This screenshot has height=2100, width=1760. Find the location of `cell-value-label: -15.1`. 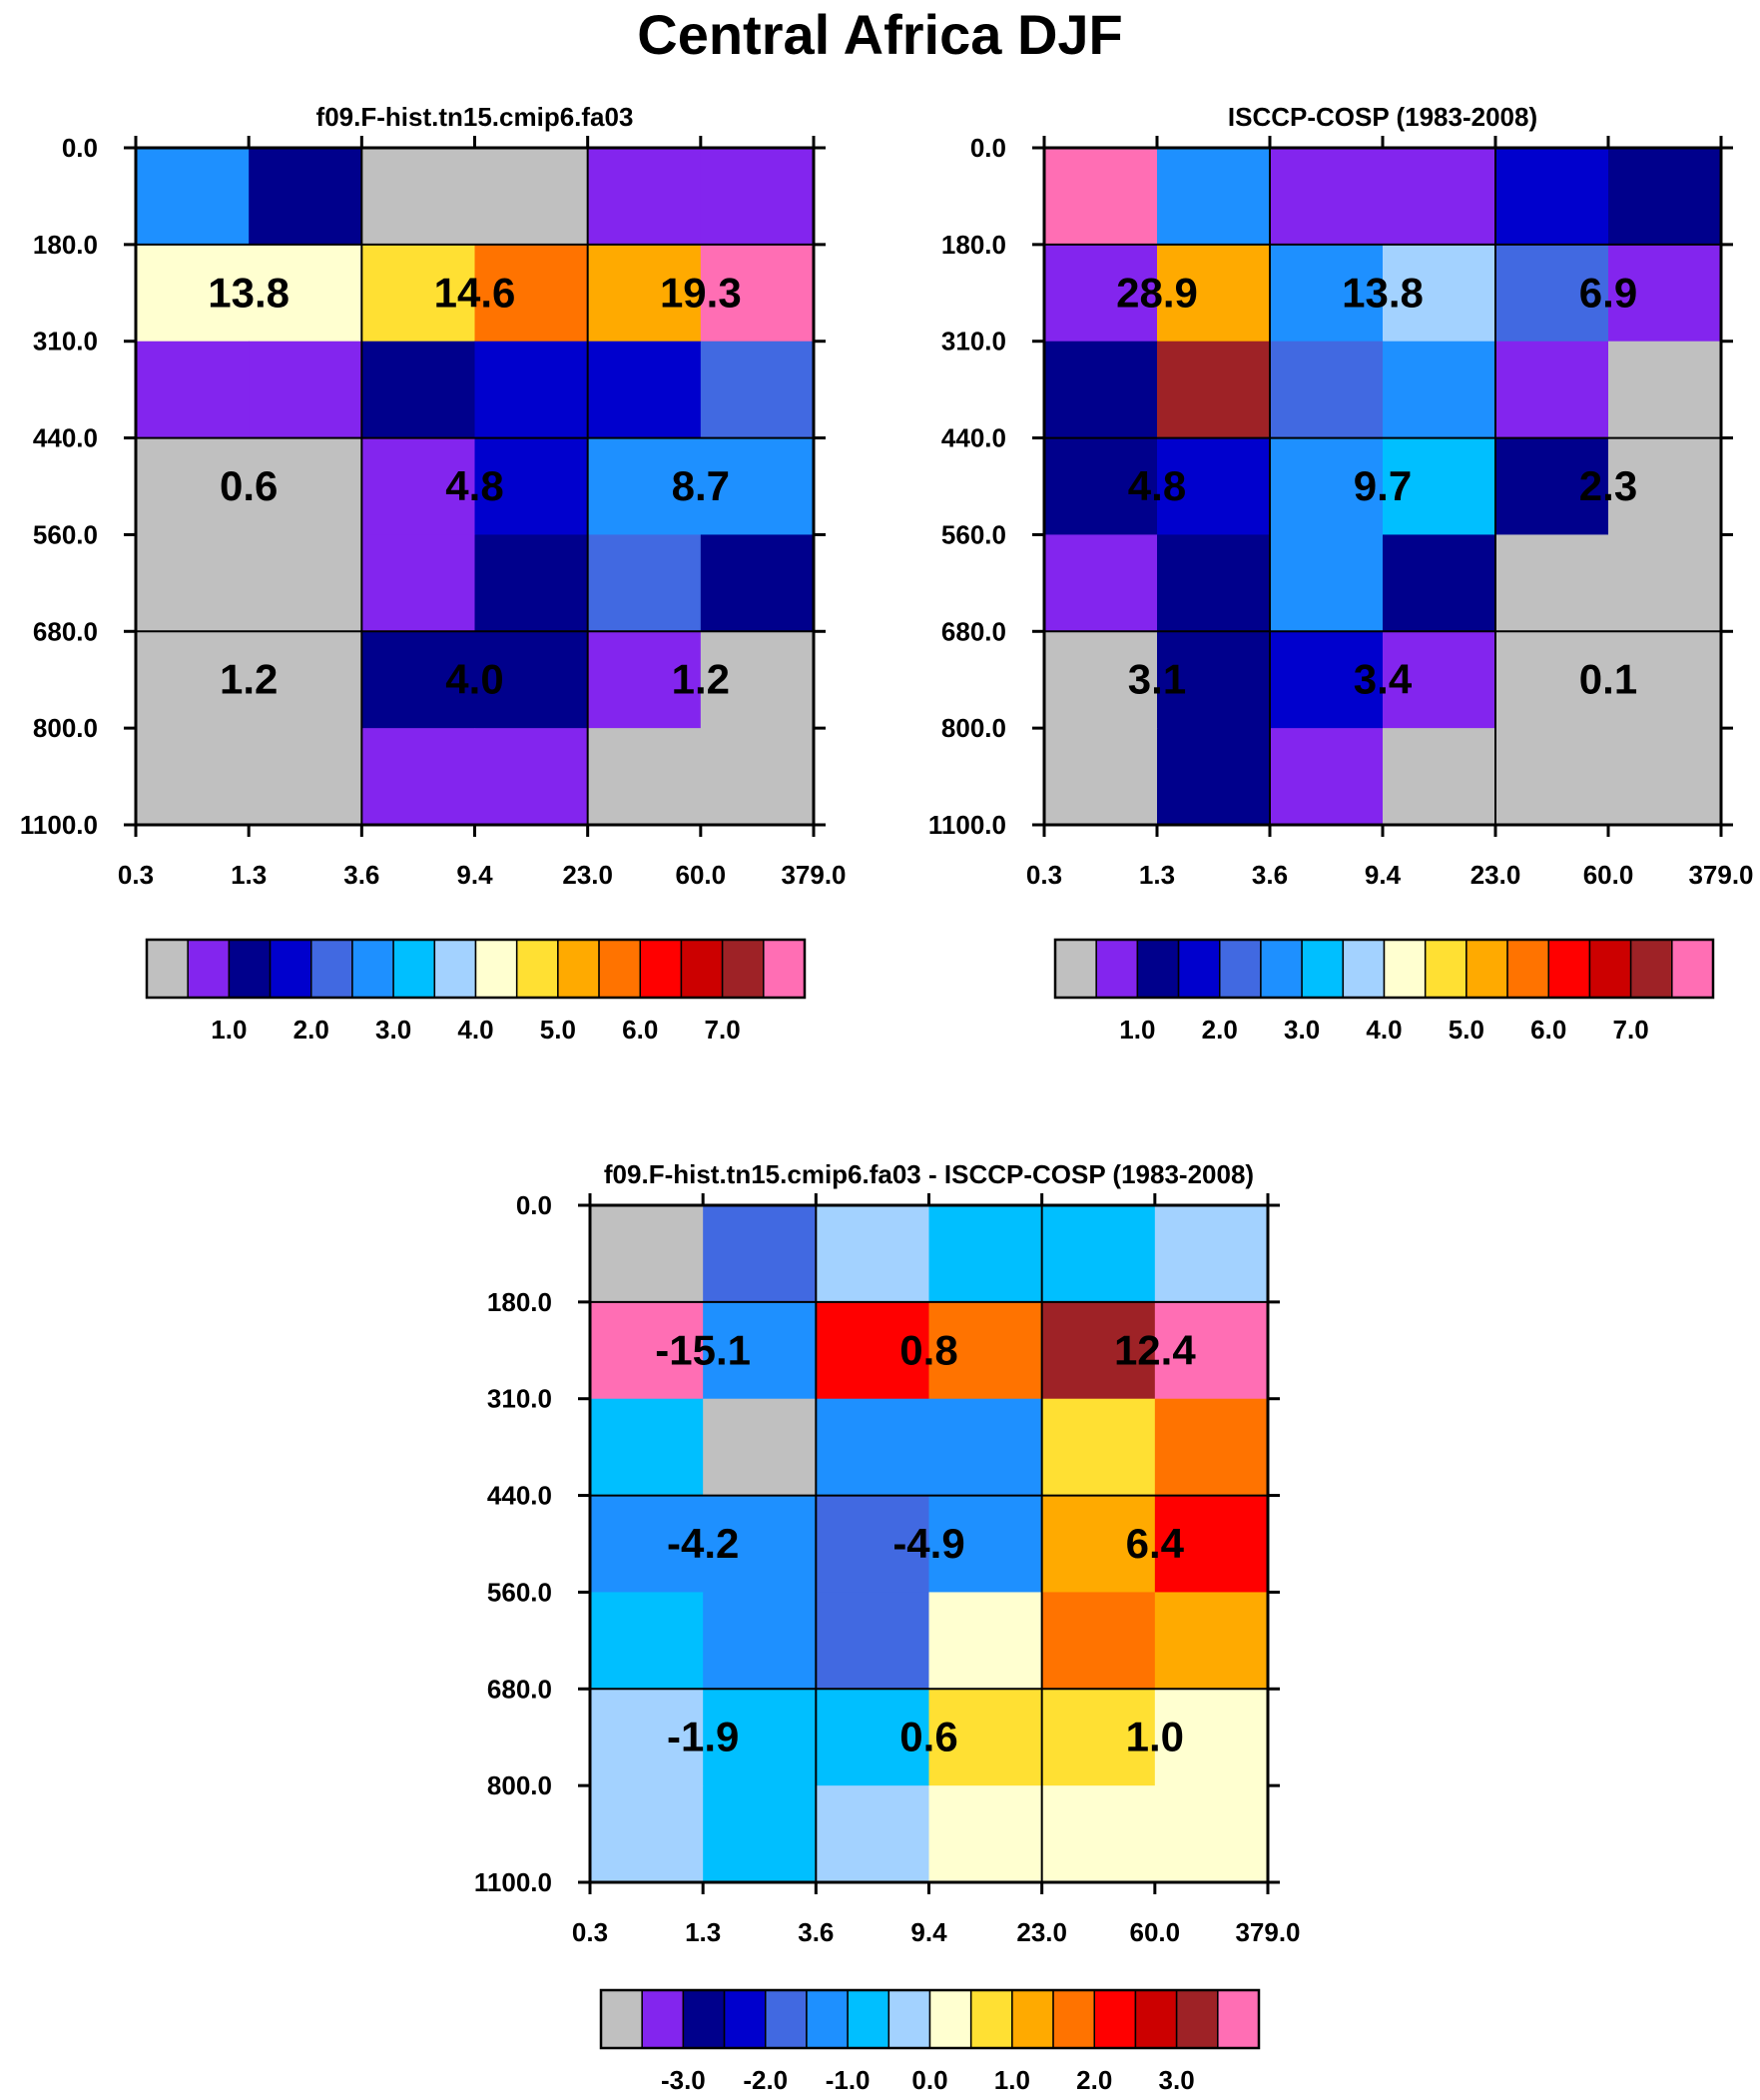

cell-value-label: -15.1 is located at coordinates (703, 1349).